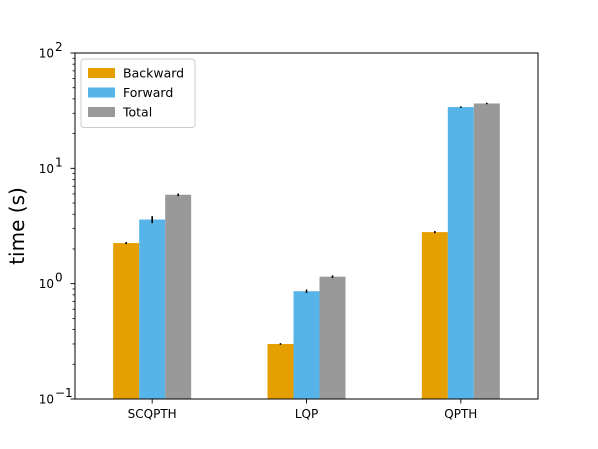  I want to click on legend: Backward Forward Total, so click(138, 93).